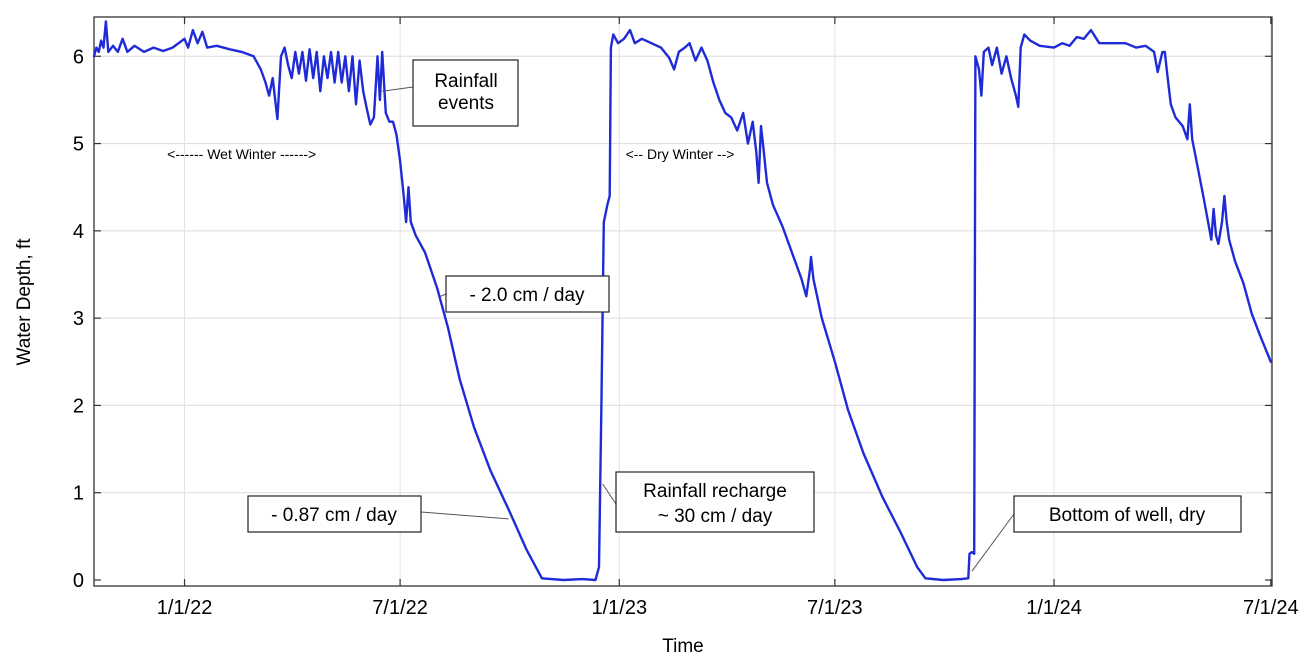 Image resolution: width=1299 pixels, height=658 pixels. Describe the element at coordinates (78, 145) in the screenshot. I see `y-tick-label: 5` at that location.